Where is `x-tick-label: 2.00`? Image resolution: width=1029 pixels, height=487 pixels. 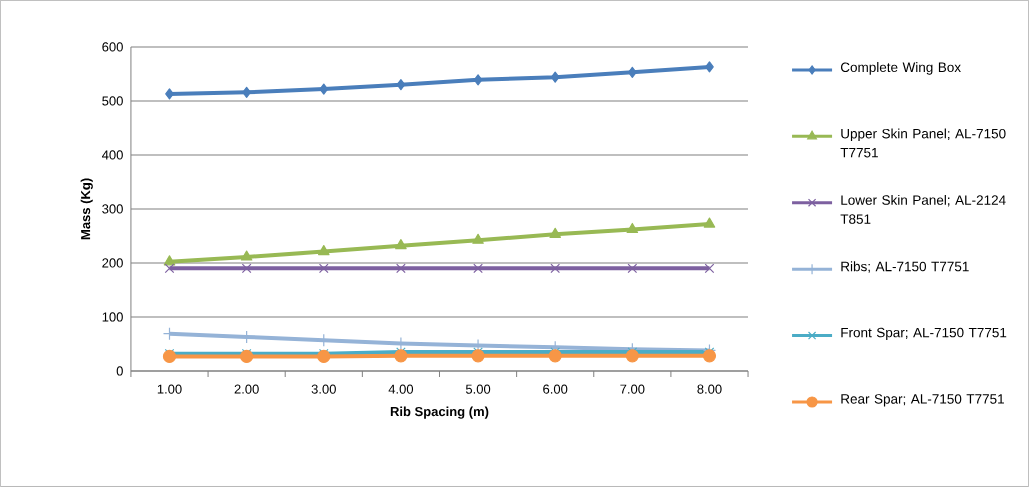 x-tick-label: 2.00 is located at coordinates (246, 389).